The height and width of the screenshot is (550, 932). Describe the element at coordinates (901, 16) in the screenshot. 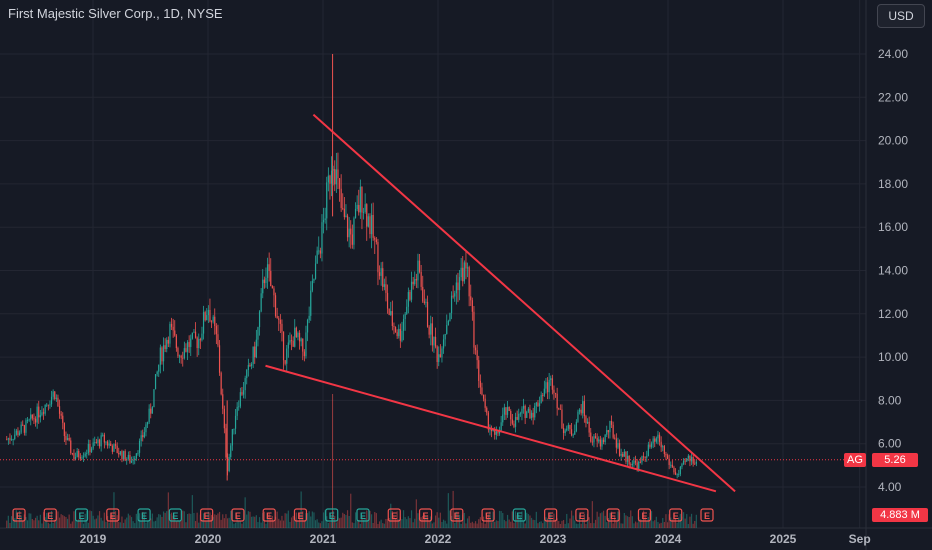

I see `currency-button: USD` at that location.